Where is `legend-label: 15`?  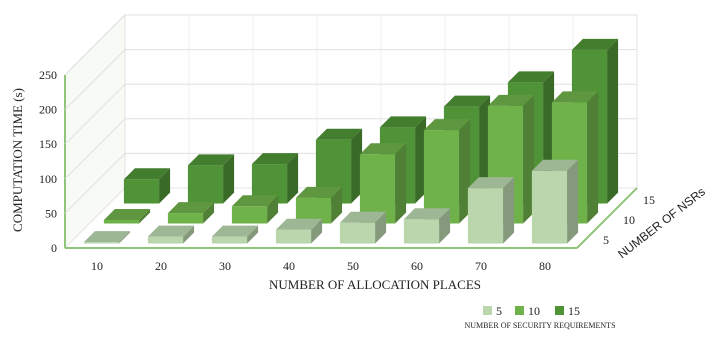
legend-label: 15 is located at coordinates (574, 311).